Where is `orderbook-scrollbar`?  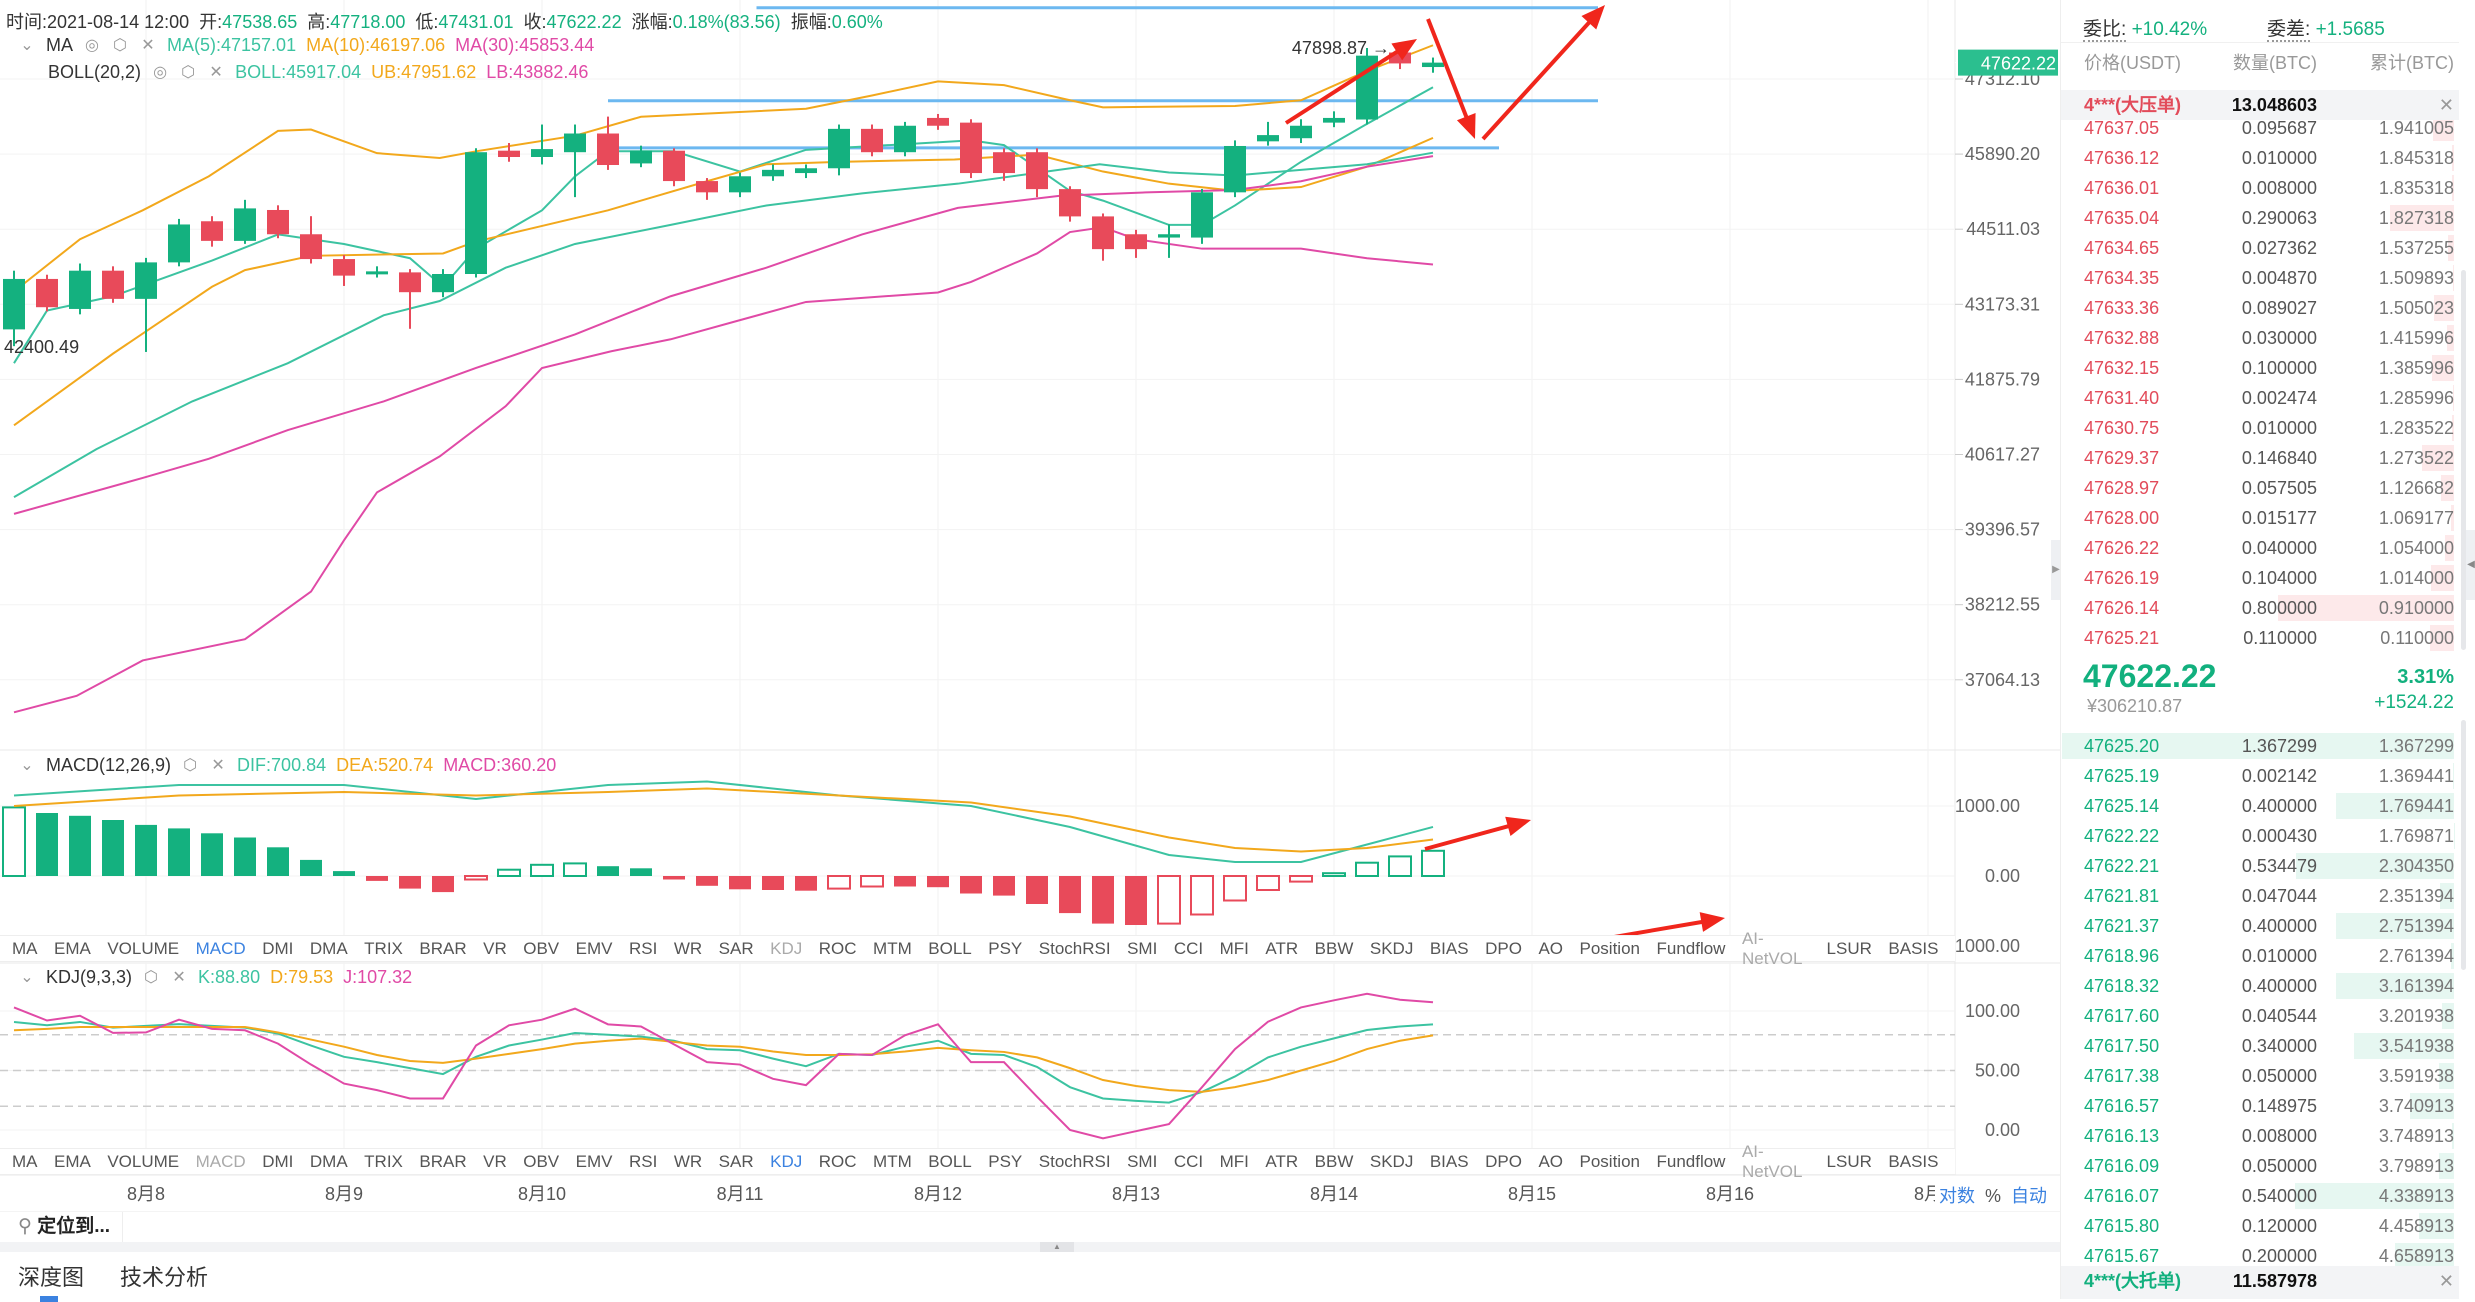
orderbook-scrollbar is located at coordinates (2463, 845).